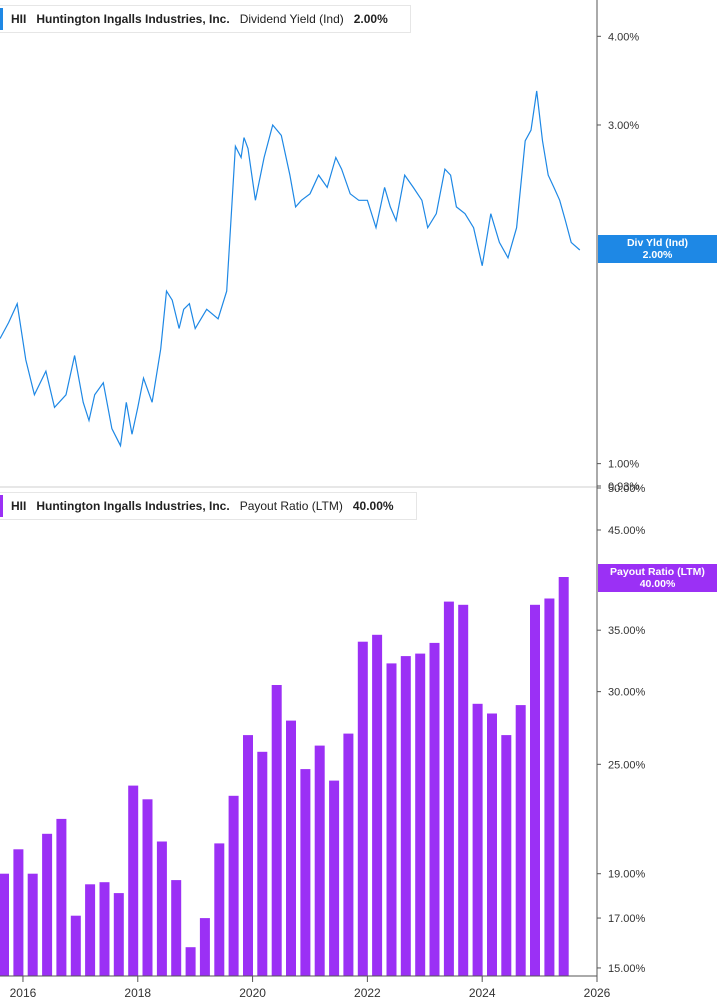 This screenshot has width=717, height=1005. Describe the element at coordinates (19, 506) in the screenshot. I see `payout-legend-ticker: HII` at that location.